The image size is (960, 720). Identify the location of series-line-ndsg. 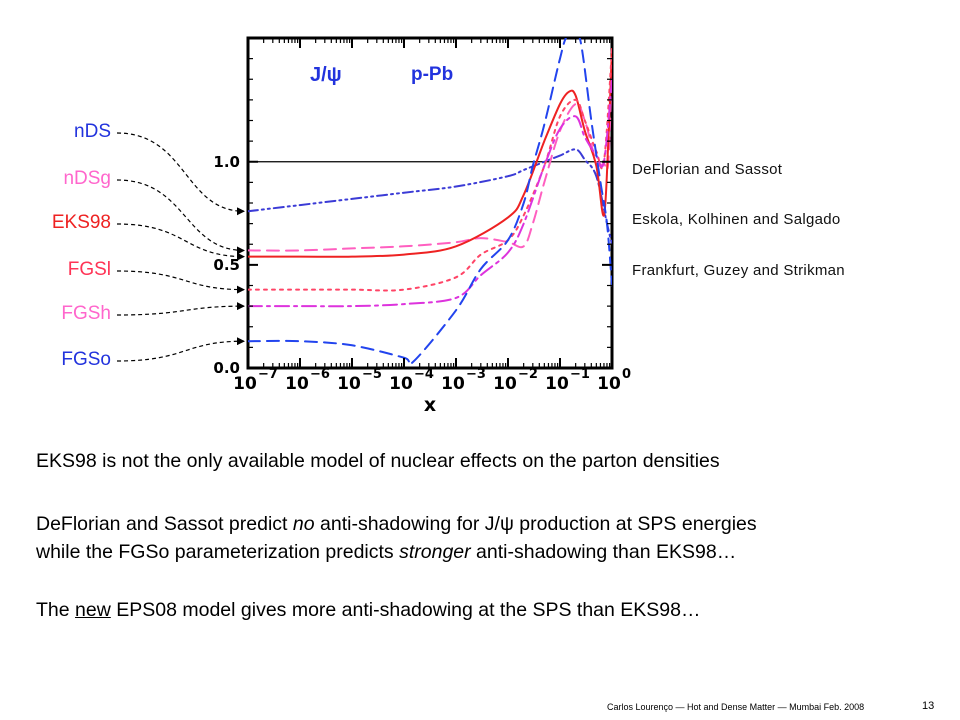
(430, 154).